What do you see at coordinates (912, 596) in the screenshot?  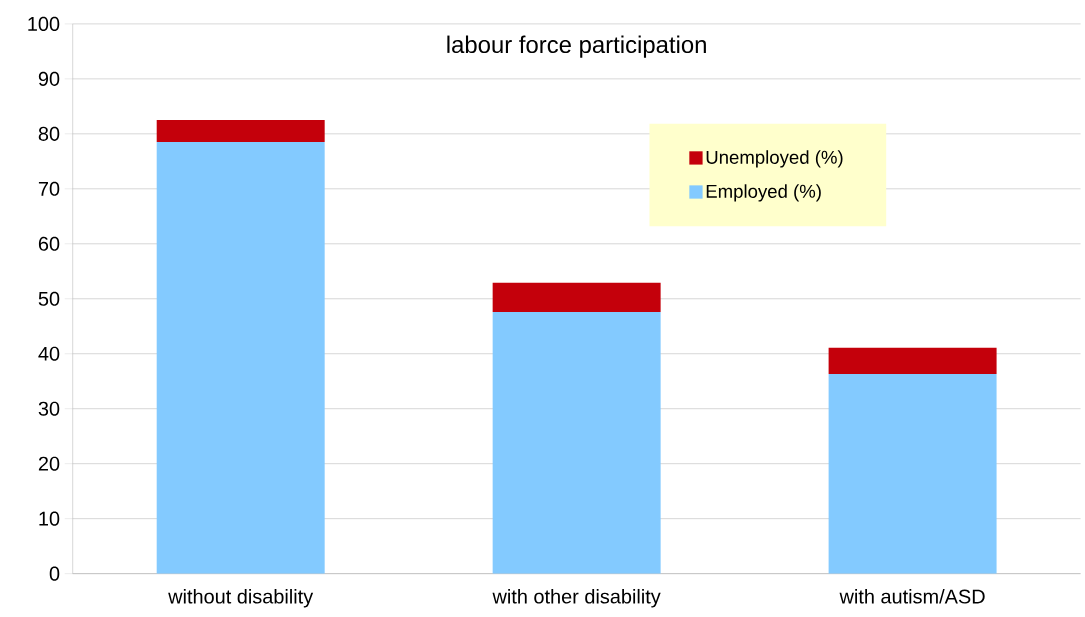 I see `x-tick-label: with autism/ASD` at bounding box center [912, 596].